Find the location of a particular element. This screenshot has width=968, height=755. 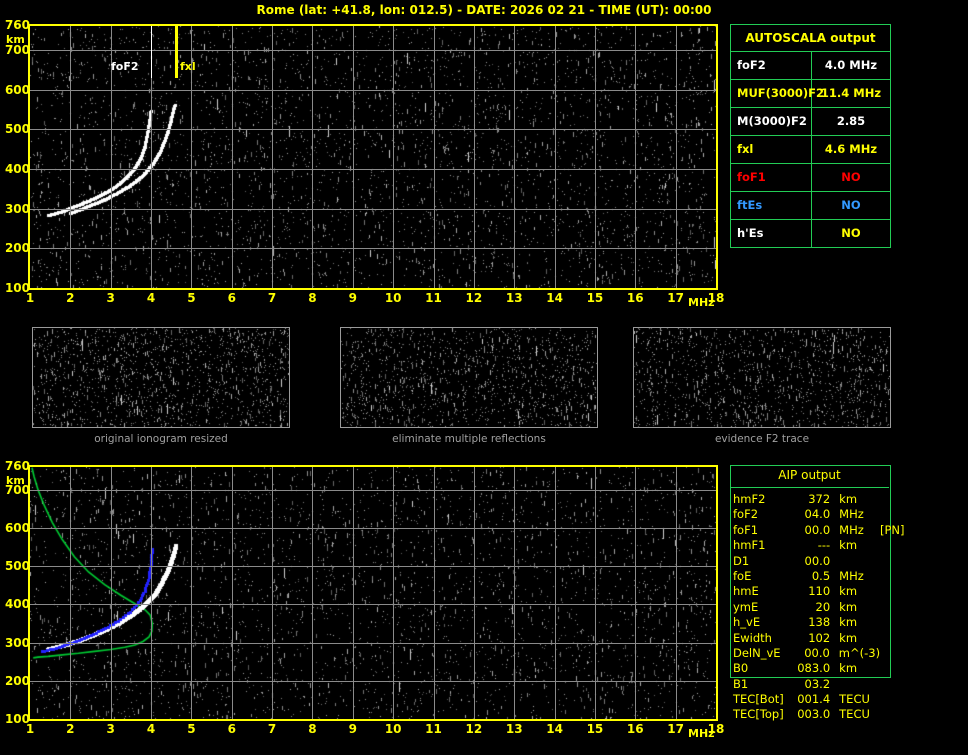

autoscala-value-ftes: NO is located at coordinates (851, 205).